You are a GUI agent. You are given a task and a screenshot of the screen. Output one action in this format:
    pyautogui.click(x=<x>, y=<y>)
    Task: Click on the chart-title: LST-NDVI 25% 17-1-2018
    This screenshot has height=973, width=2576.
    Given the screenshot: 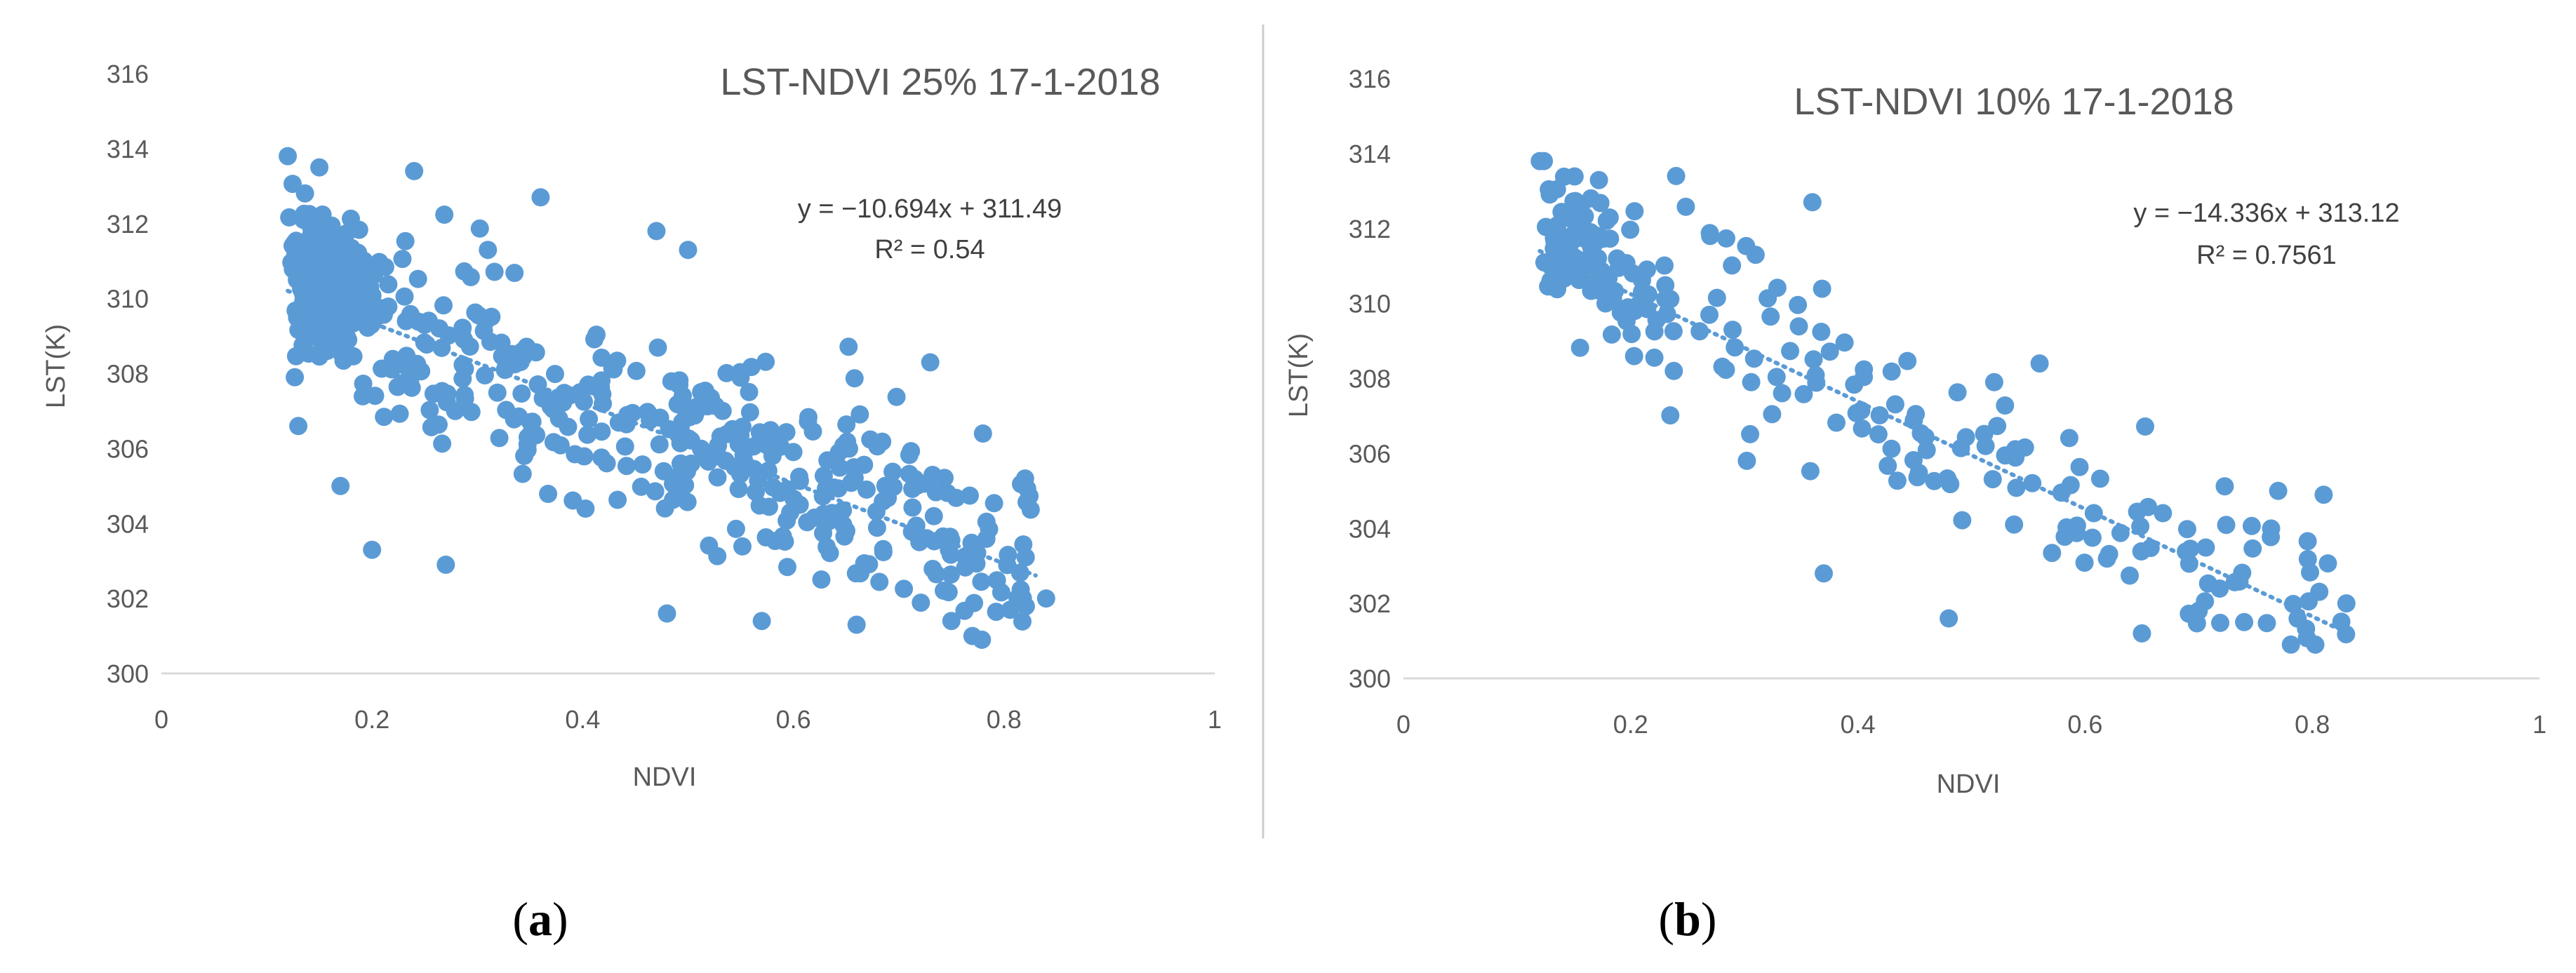 What is the action you would take?
    pyautogui.click(x=940, y=82)
    